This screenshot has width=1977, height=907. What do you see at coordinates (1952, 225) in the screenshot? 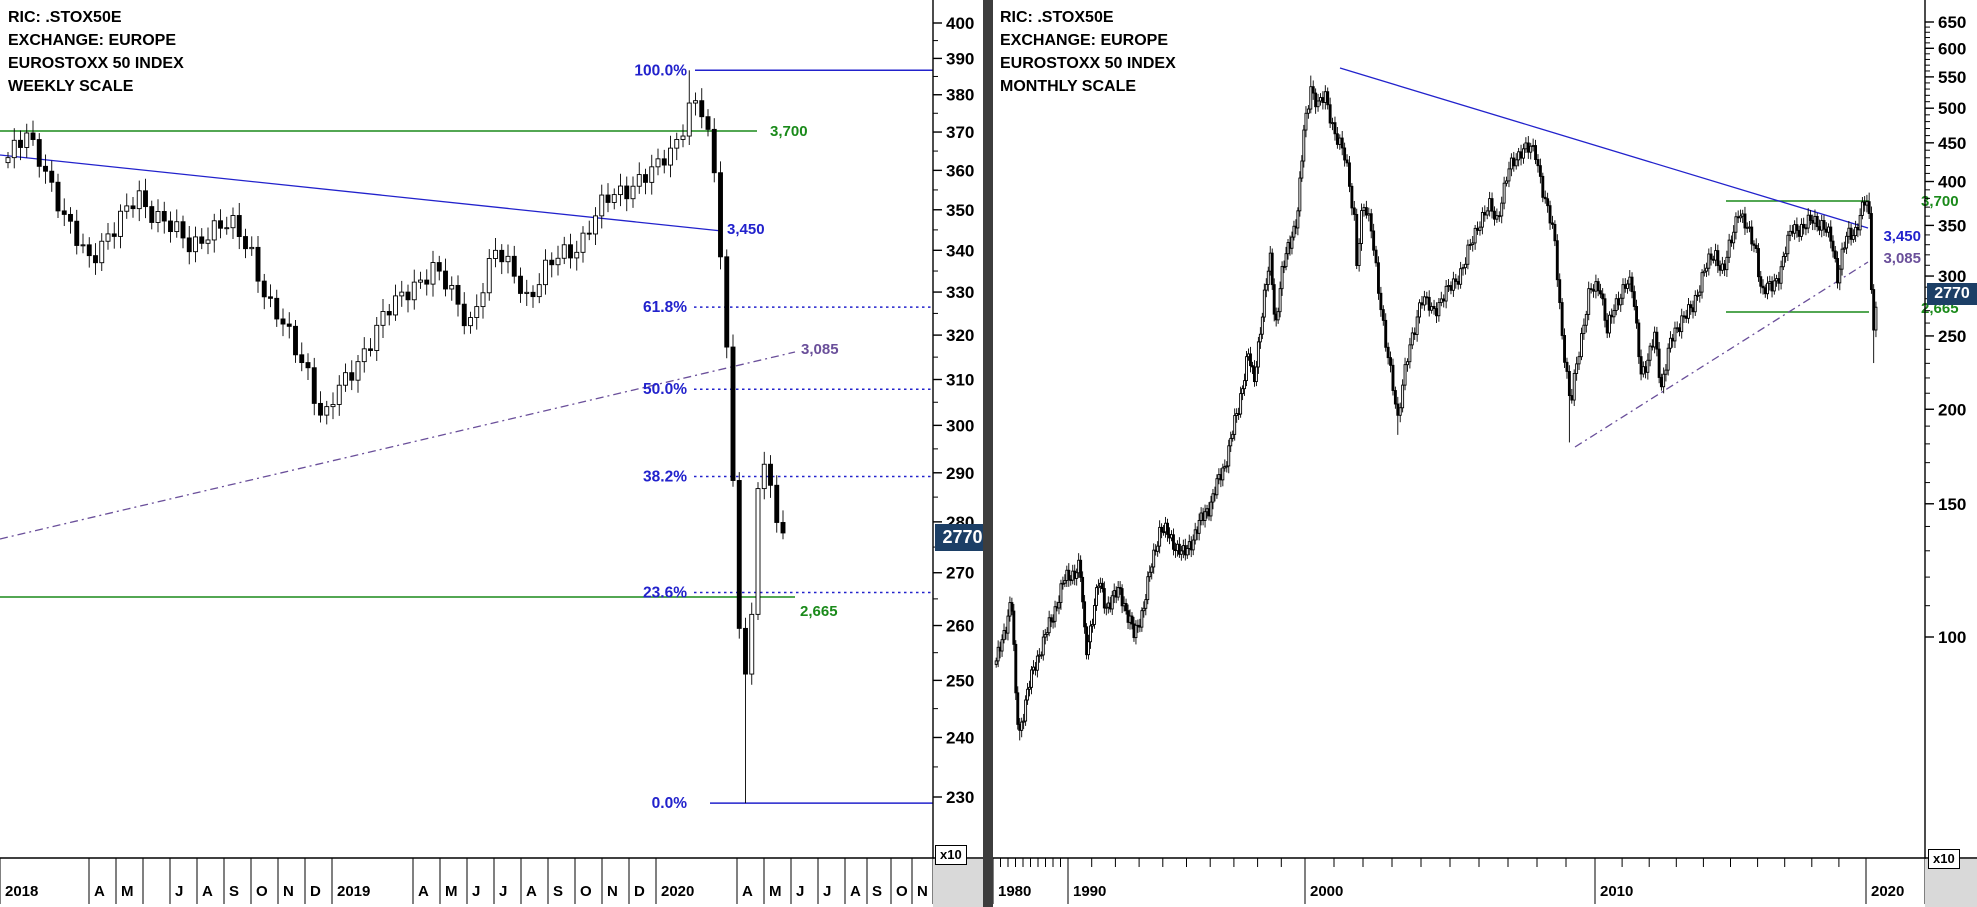
I see `y-axis-tick-label: 350` at bounding box center [1952, 225].